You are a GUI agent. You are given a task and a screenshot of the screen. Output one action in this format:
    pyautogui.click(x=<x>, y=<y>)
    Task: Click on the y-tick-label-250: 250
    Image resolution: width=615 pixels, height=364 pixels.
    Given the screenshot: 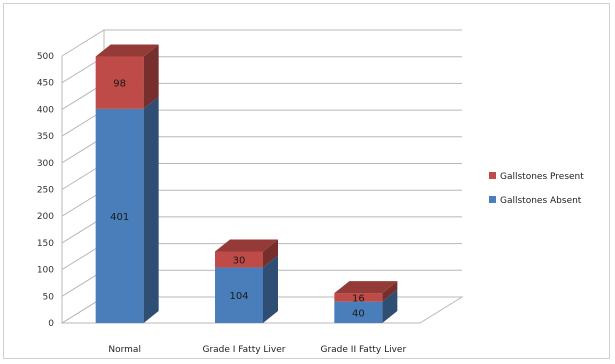 What is the action you would take?
    pyautogui.click(x=45, y=191)
    